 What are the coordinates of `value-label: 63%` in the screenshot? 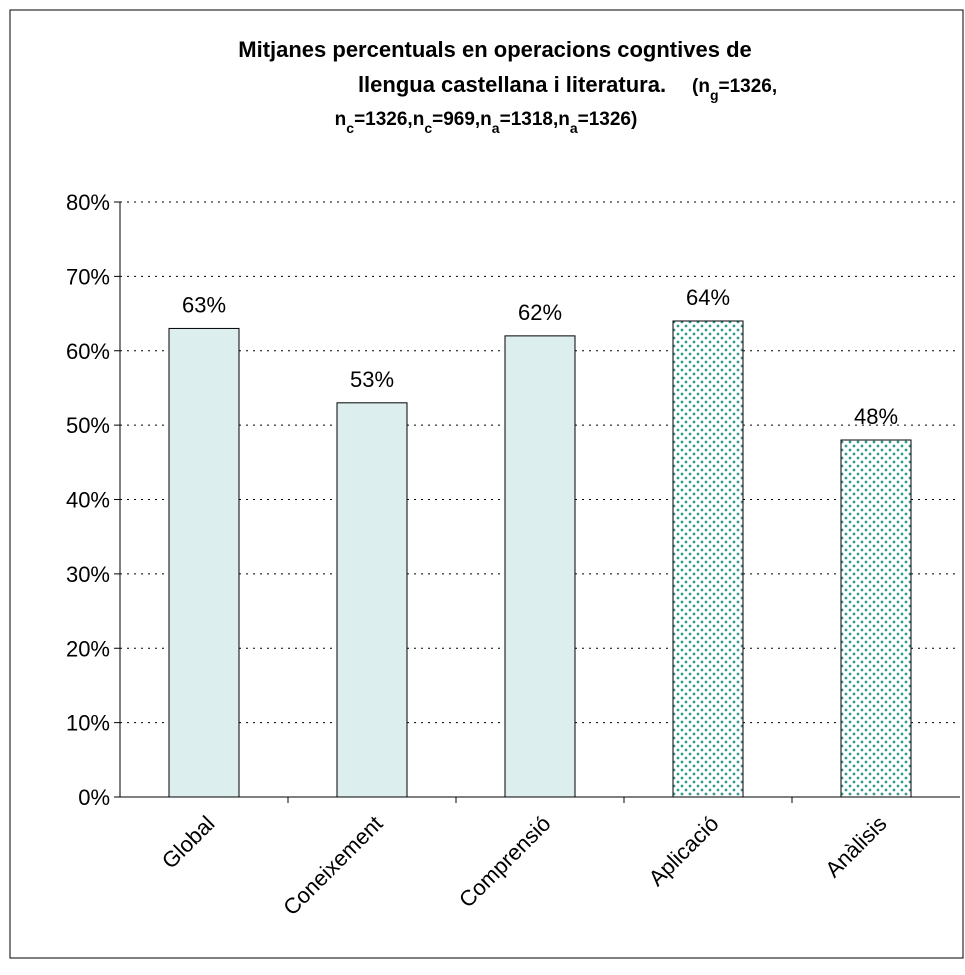 It's located at (204, 304).